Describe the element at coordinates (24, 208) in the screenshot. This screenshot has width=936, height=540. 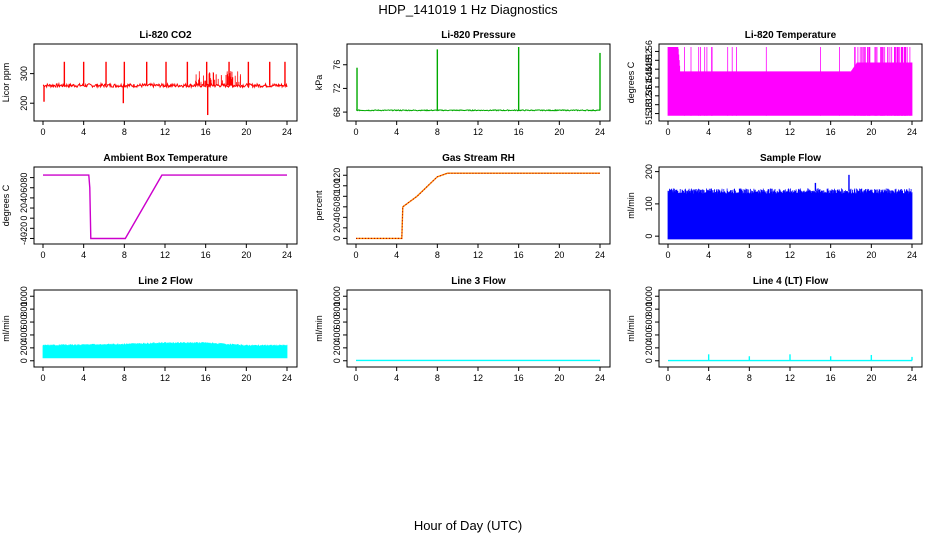
I see `y-tick-label: 20` at that location.